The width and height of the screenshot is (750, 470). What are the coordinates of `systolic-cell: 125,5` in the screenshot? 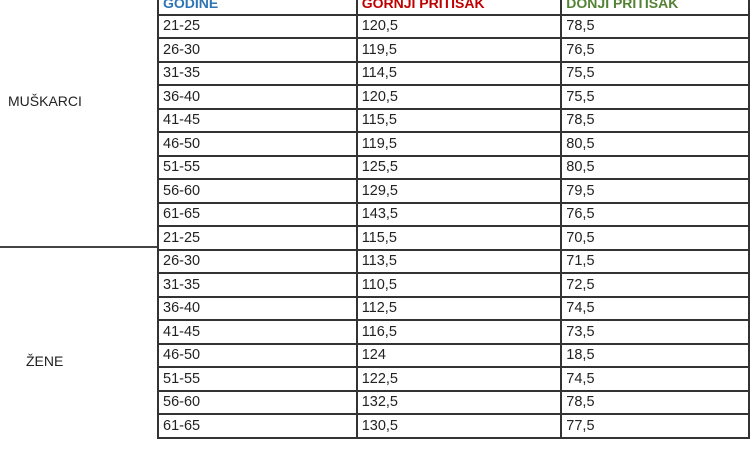 It's located at (459, 167).